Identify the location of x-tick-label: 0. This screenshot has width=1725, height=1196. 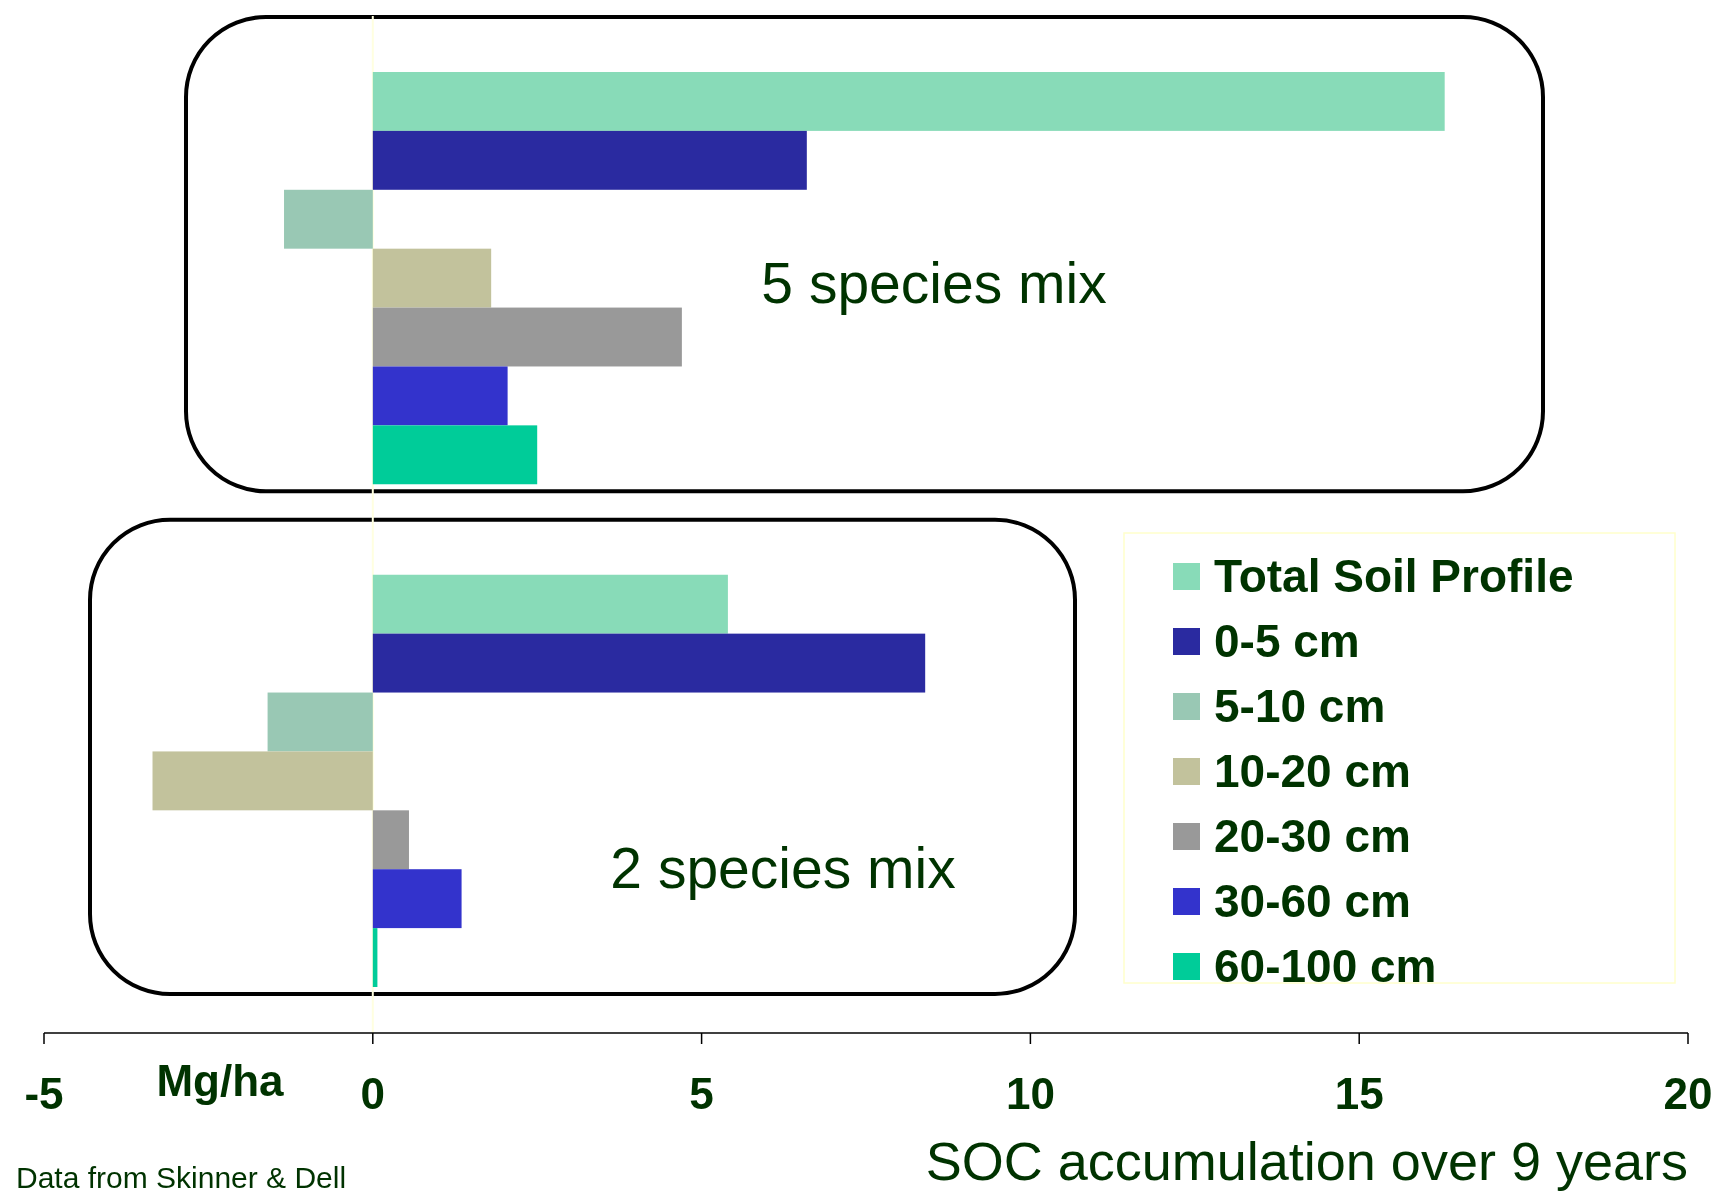
(373, 1093).